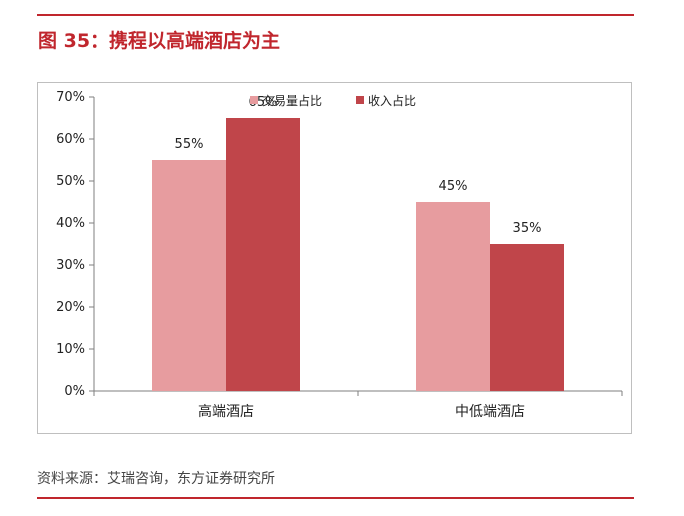 This screenshot has height=516, width=684. Describe the element at coordinates (70, 139) in the screenshot. I see `y-tick-label: 60%` at that location.